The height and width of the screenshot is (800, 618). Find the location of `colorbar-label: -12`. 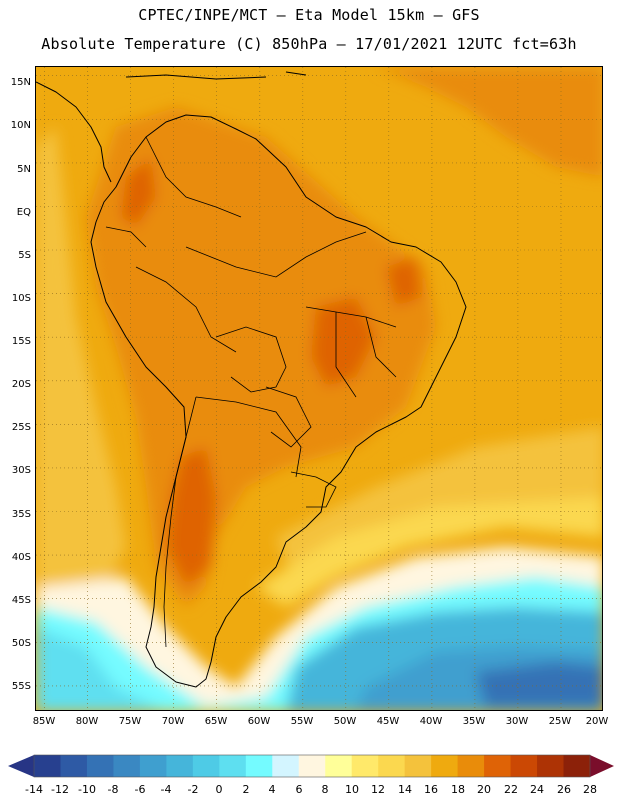

colorbar-label: -12 is located at coordinates (60, 789).